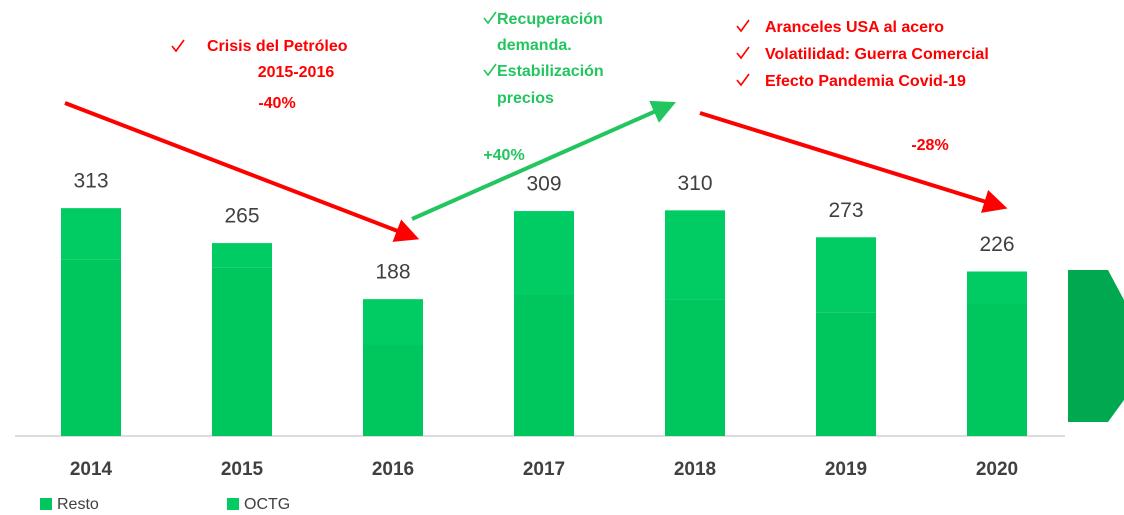  Describe the element at coordinates (846, 469) in the screenshot. I see `x-tick-label: 2019` at that location.